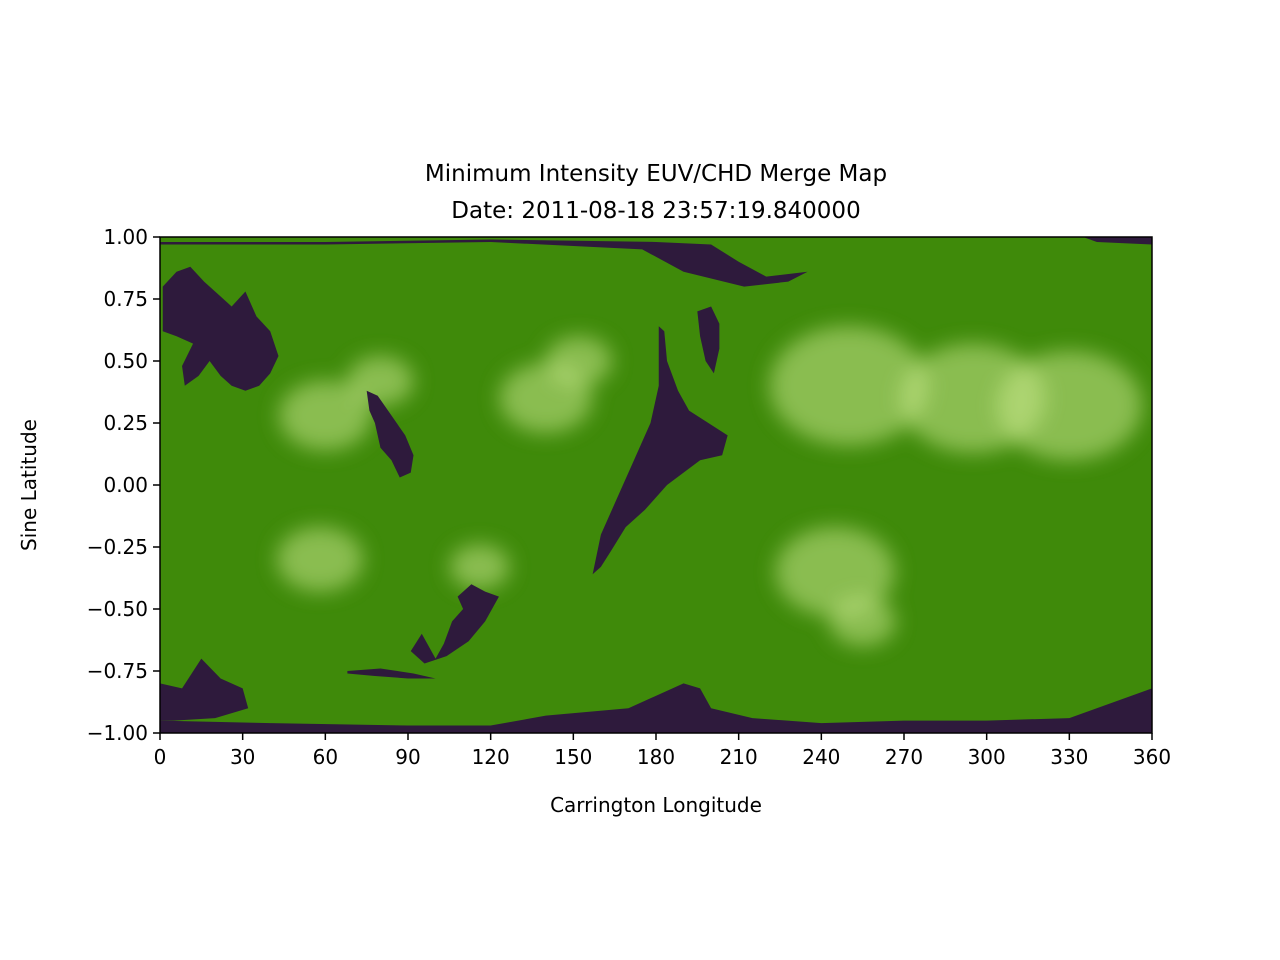 The width and height of the screenshot is (1280, 960). Describe the element at coordinates (125, 299) in the screenshot. I see `y-tick-label: 0.75` at that location.